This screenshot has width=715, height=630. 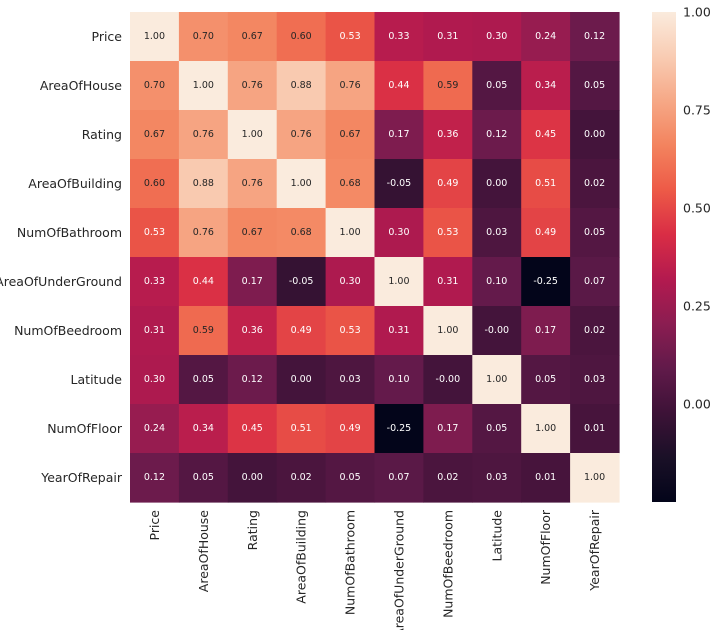 What do you see at coordinates (301, 557) in the screenshot?
I see `x-tick-label: AreaOfBuilding` at bounding box center [301, 557].